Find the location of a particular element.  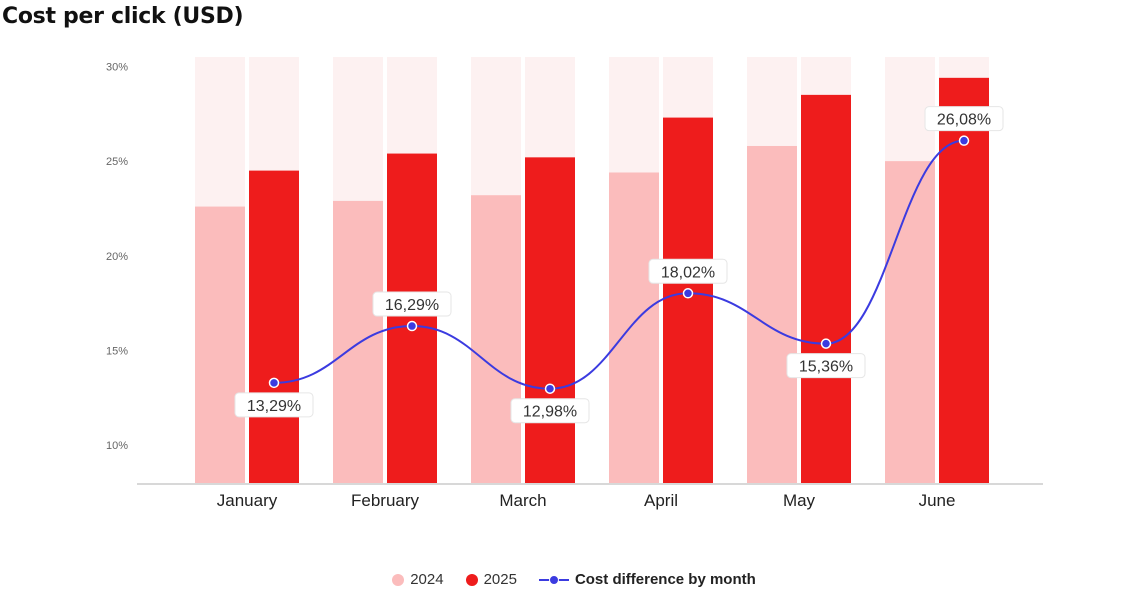

data-label: 26,08% is located at coordinates (964, 120).